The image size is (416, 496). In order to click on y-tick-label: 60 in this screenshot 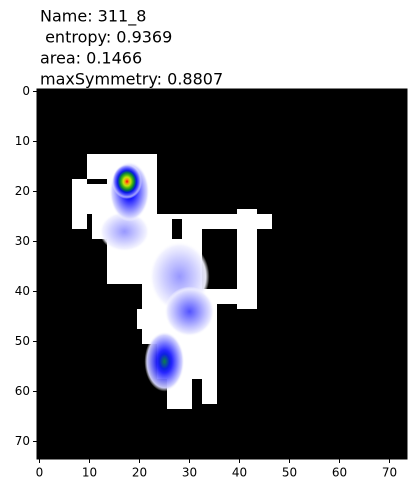, I will do `click(22, 391)`.